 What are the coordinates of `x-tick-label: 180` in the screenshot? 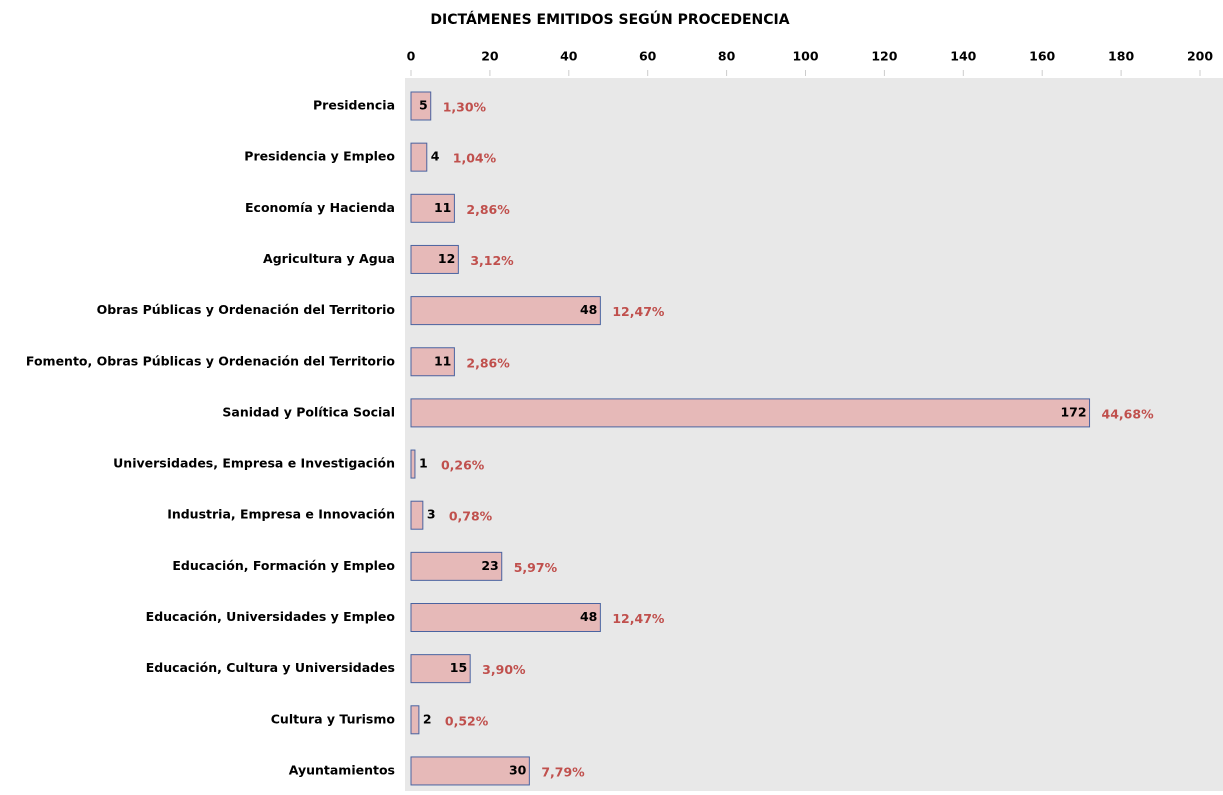 It's located at (1121, 56).